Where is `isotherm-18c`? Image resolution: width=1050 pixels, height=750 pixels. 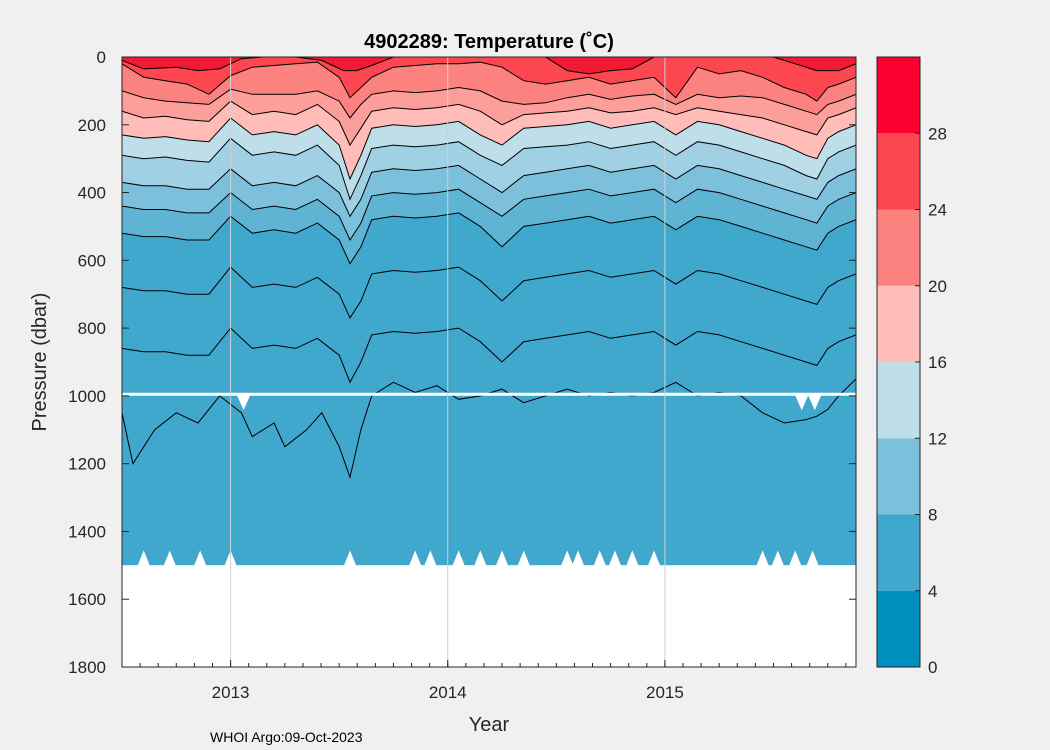
isotherm-18c is located at coordinates (489, 123).